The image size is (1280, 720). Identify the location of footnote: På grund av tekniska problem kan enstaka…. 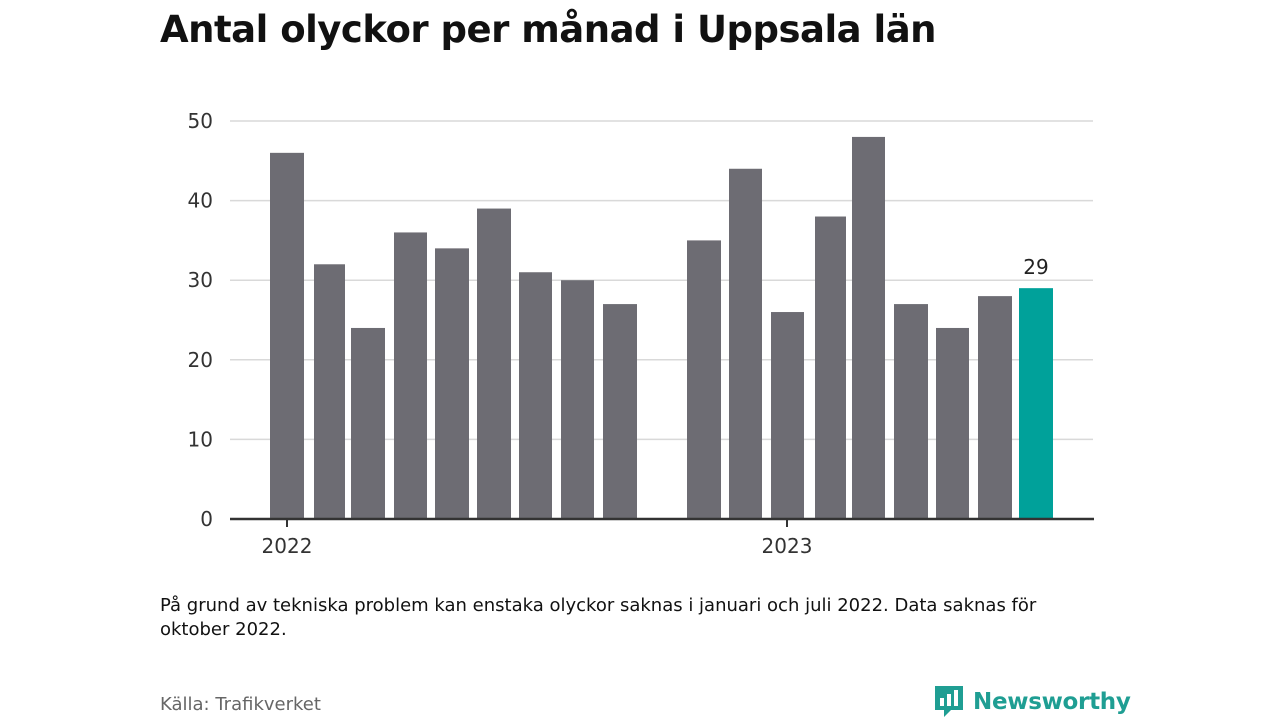
(598, 617).